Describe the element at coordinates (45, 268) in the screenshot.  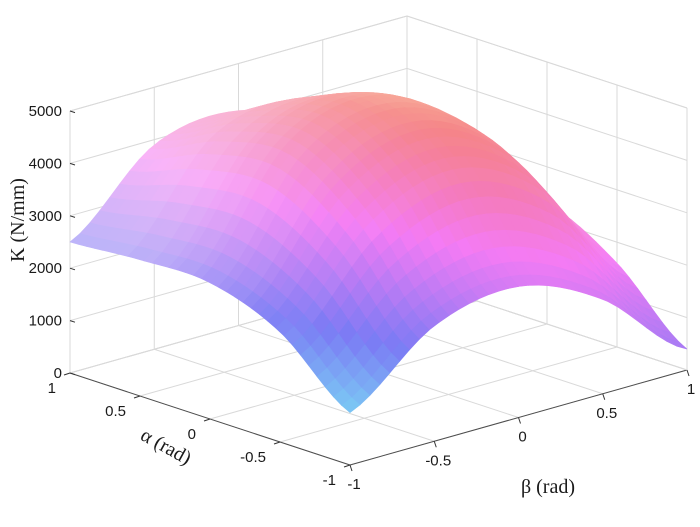
I see `z-tick-label: 2000` at that location.